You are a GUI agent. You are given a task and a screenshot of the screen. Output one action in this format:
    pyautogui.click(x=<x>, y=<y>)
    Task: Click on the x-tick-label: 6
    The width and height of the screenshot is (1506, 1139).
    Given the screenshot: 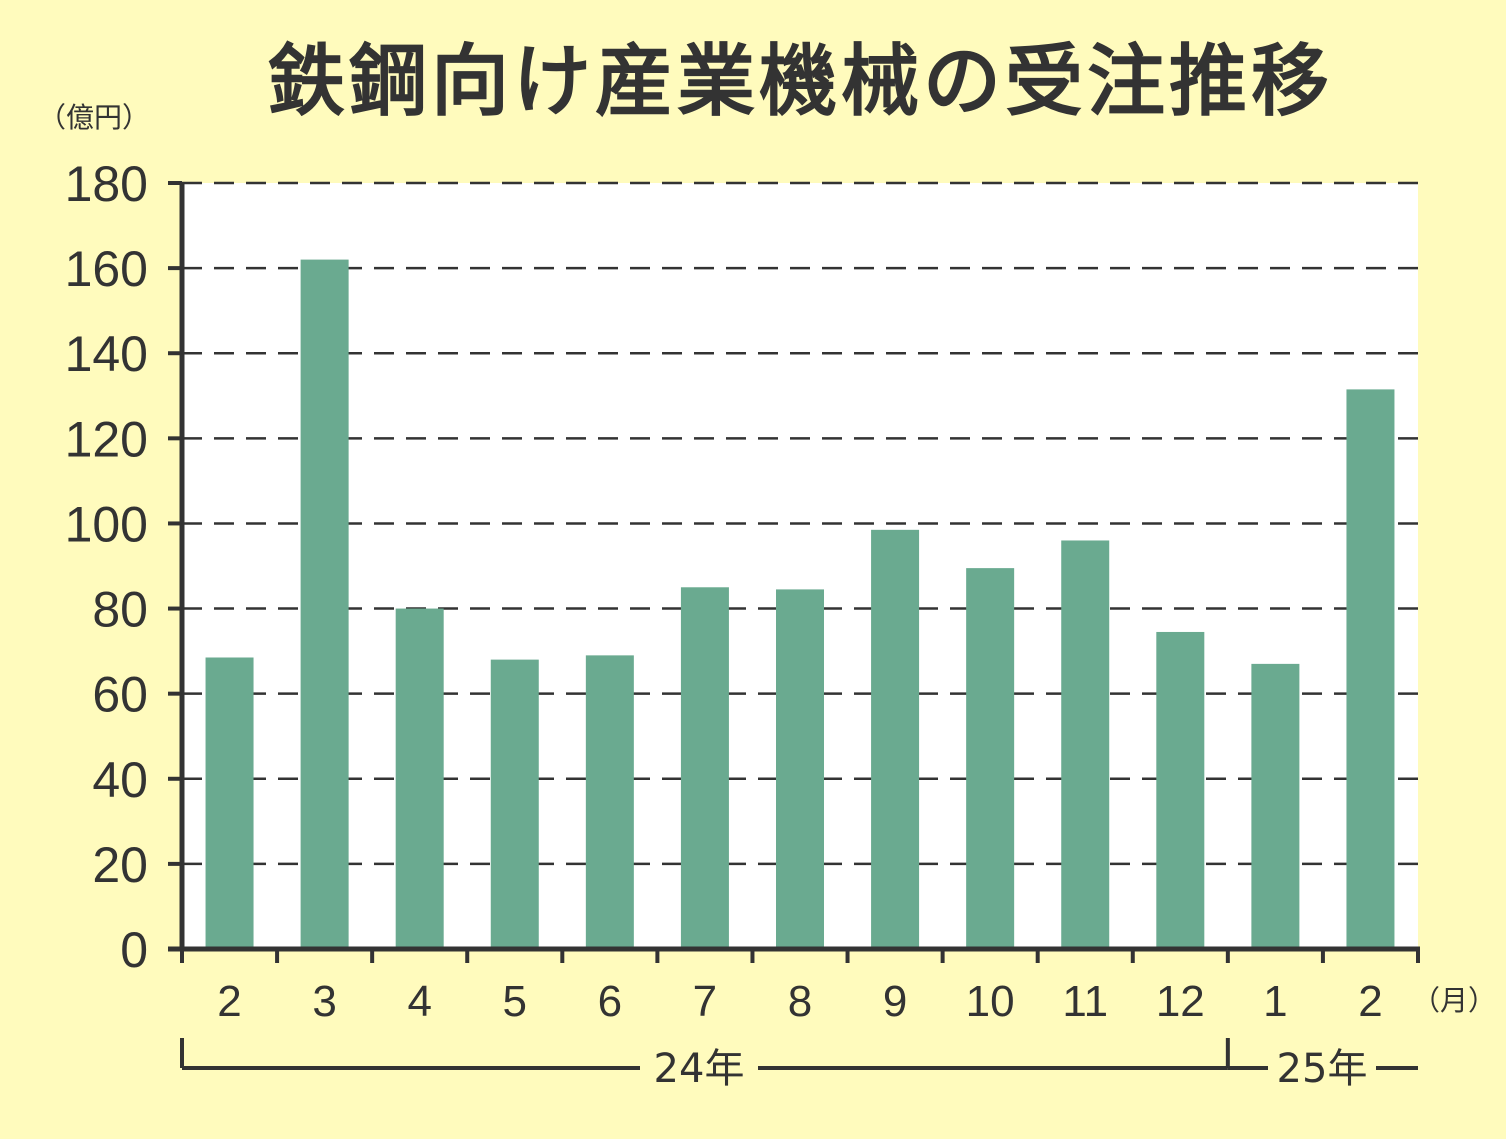 What is the action you would take?
    pyautogui.click(x=610, y=1001)
    